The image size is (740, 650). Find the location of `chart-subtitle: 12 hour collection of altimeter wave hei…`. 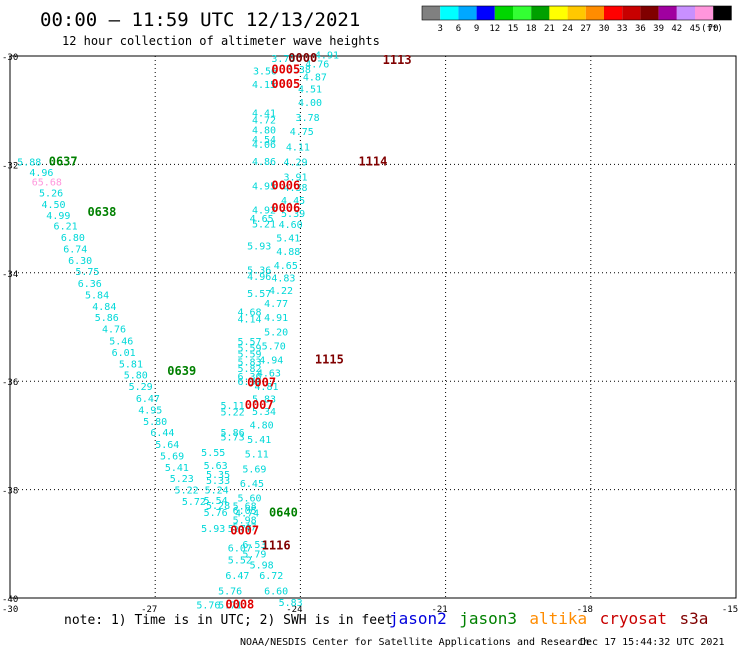

chart-subtitle: 12 hour collection of altimeter wave hei… is located at coordinates (221, 41).